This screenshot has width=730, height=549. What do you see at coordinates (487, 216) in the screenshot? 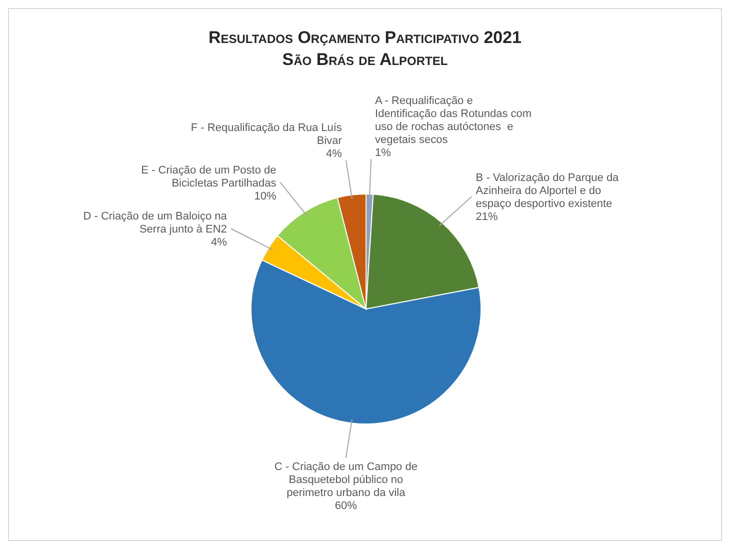
I see `data-label: 21%` at bounding box center [487, 216].